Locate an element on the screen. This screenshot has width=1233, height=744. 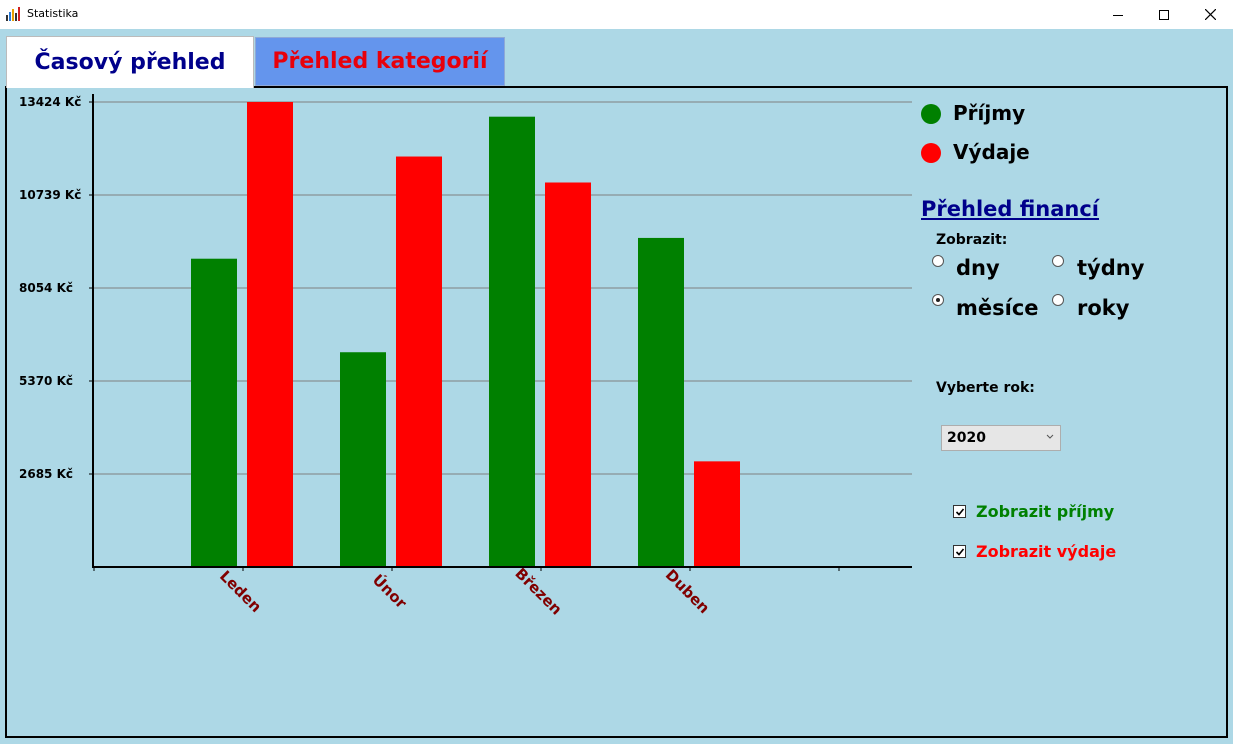
y-tick-label: 5370 Kč is located at coordinates (46, 381).